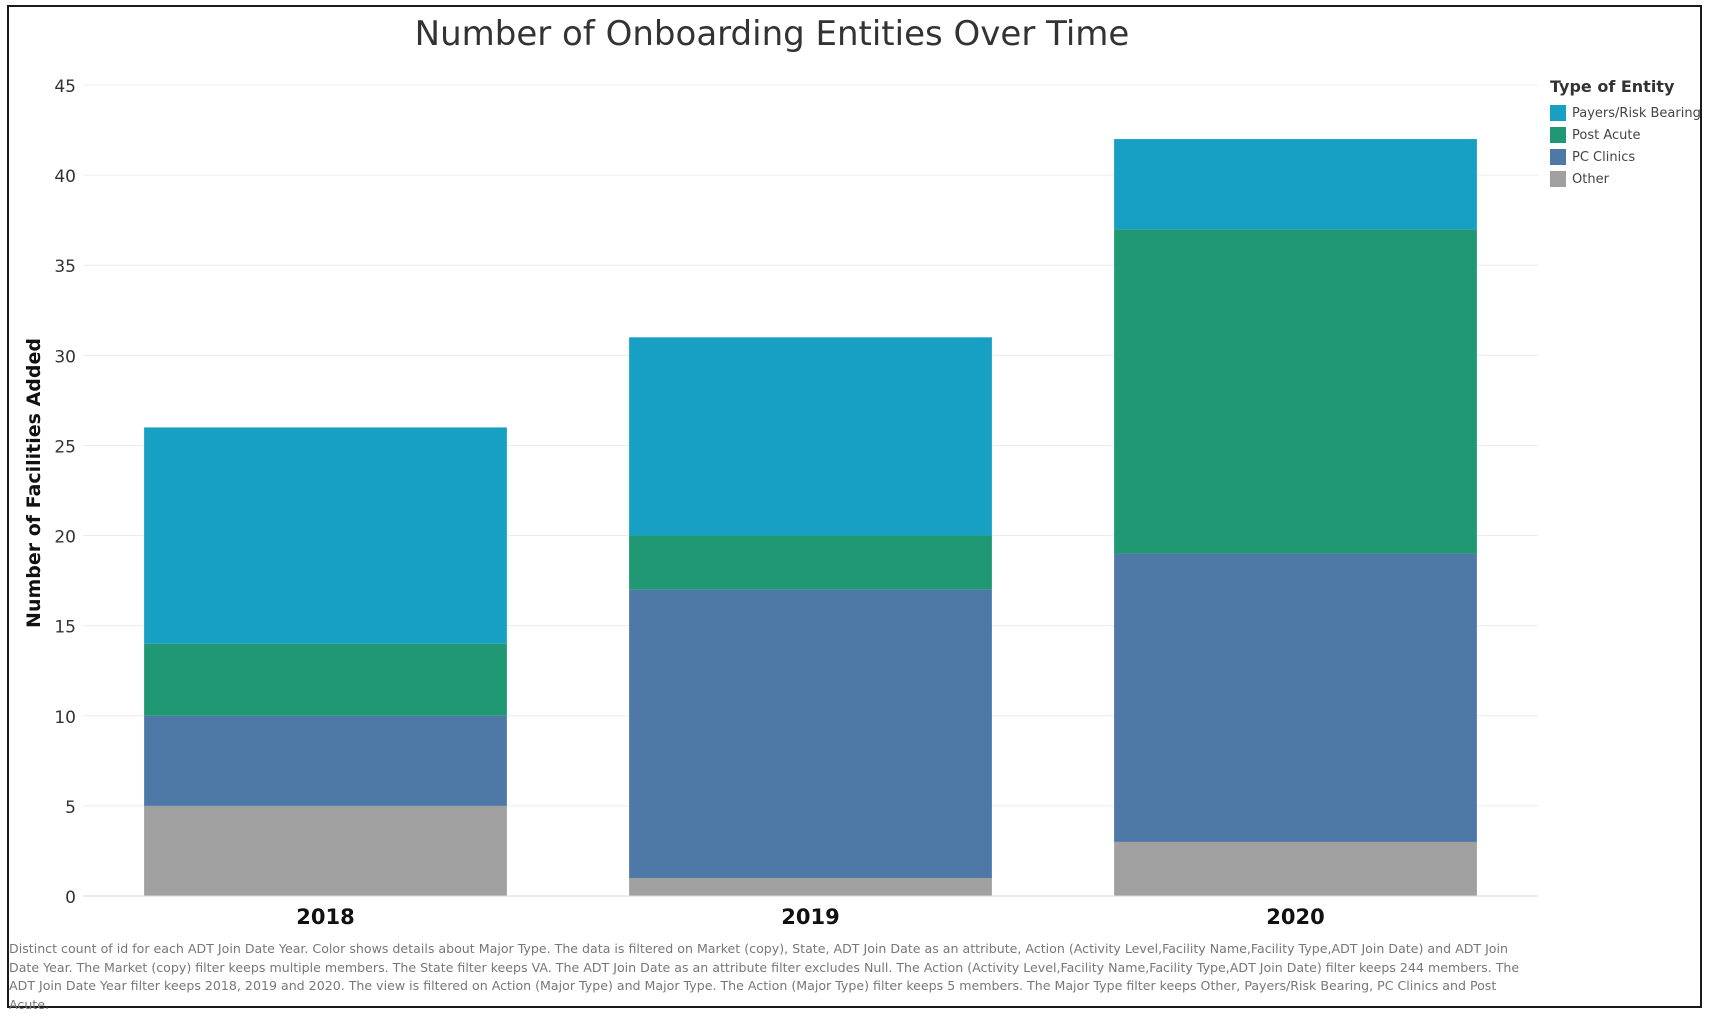 This screenshot has height=1014, width=1713. Describe the element at coordinates (65, 628) in the screenshot. I see `y-tick-label: 15` at that location.